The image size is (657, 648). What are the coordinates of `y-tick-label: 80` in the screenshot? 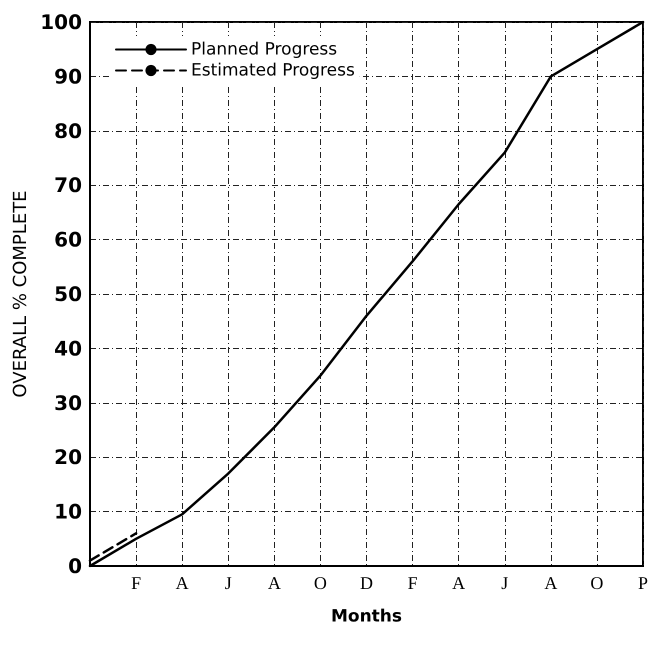 It's located at (68, 130).